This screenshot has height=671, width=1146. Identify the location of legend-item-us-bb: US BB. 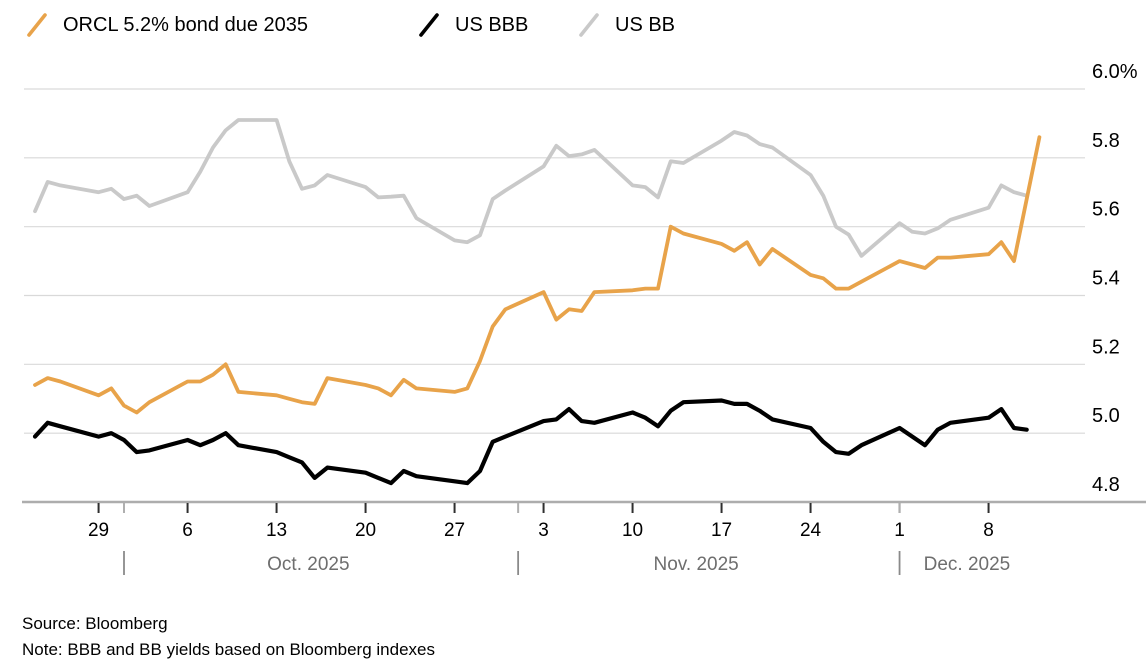
(626, 25).